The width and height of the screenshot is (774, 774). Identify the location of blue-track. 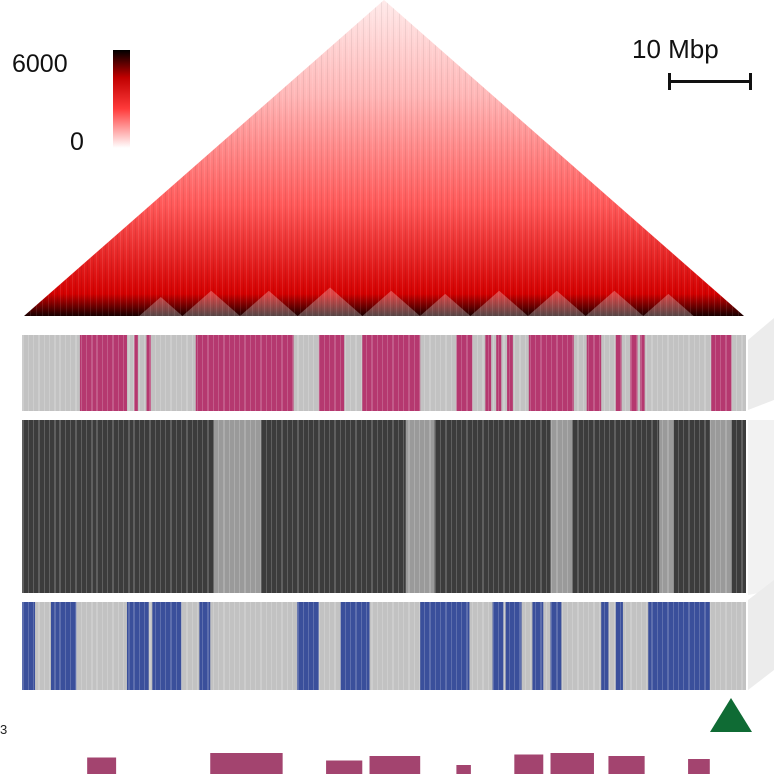
(384, 646).